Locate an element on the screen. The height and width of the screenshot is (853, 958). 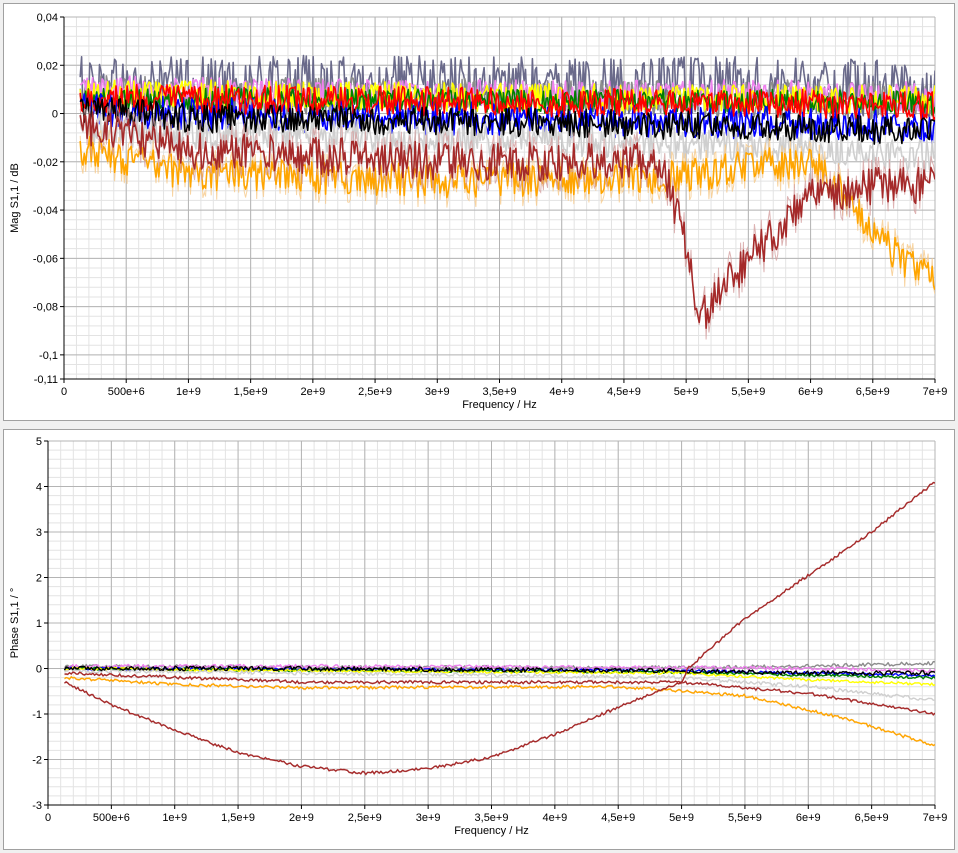
series-line-lightgray is located at coordinates (499, 684).